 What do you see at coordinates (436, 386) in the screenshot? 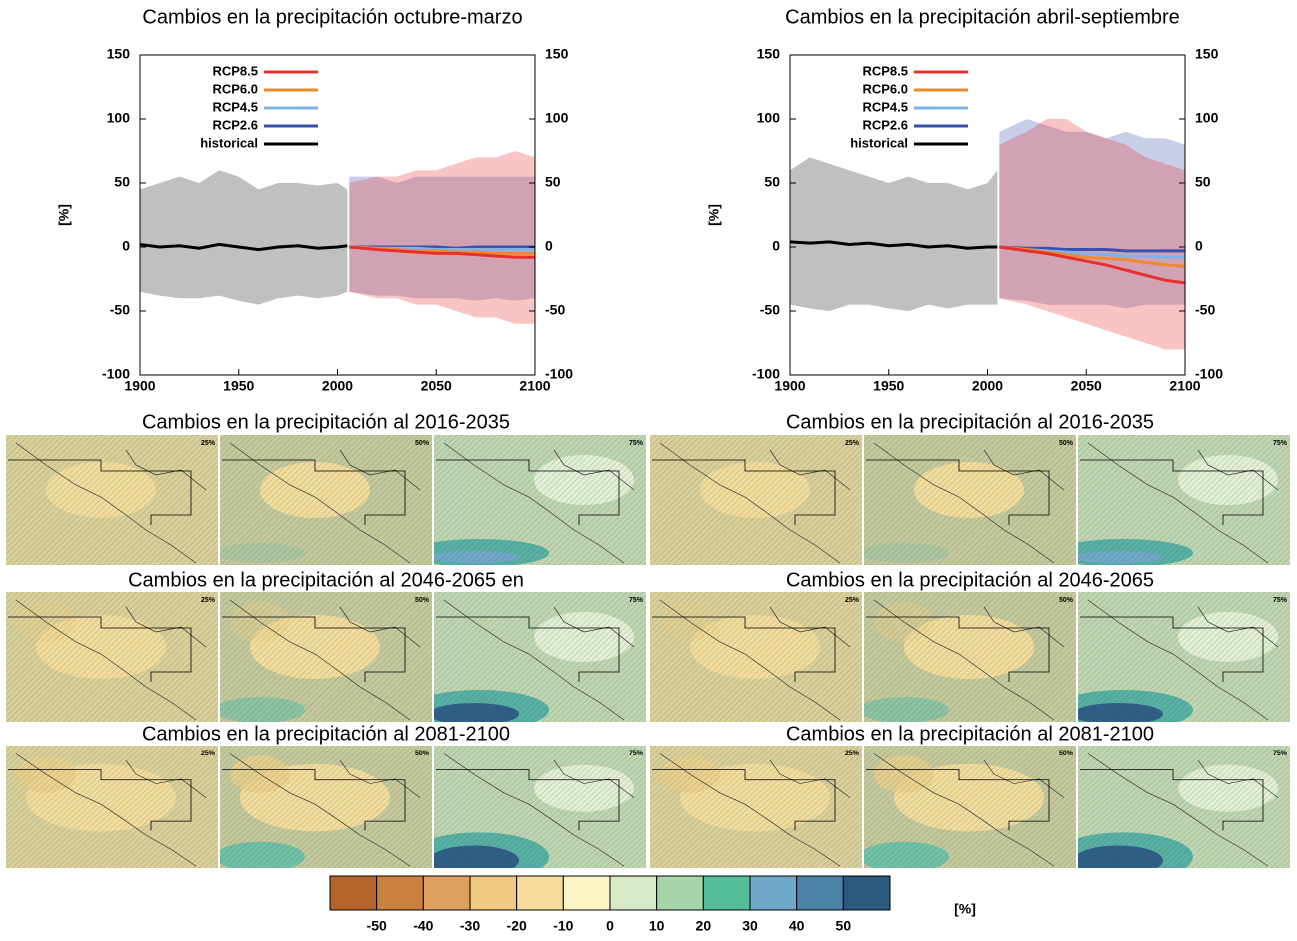
I see `x-tick-label: 2050` at bounding box center [436, 386].